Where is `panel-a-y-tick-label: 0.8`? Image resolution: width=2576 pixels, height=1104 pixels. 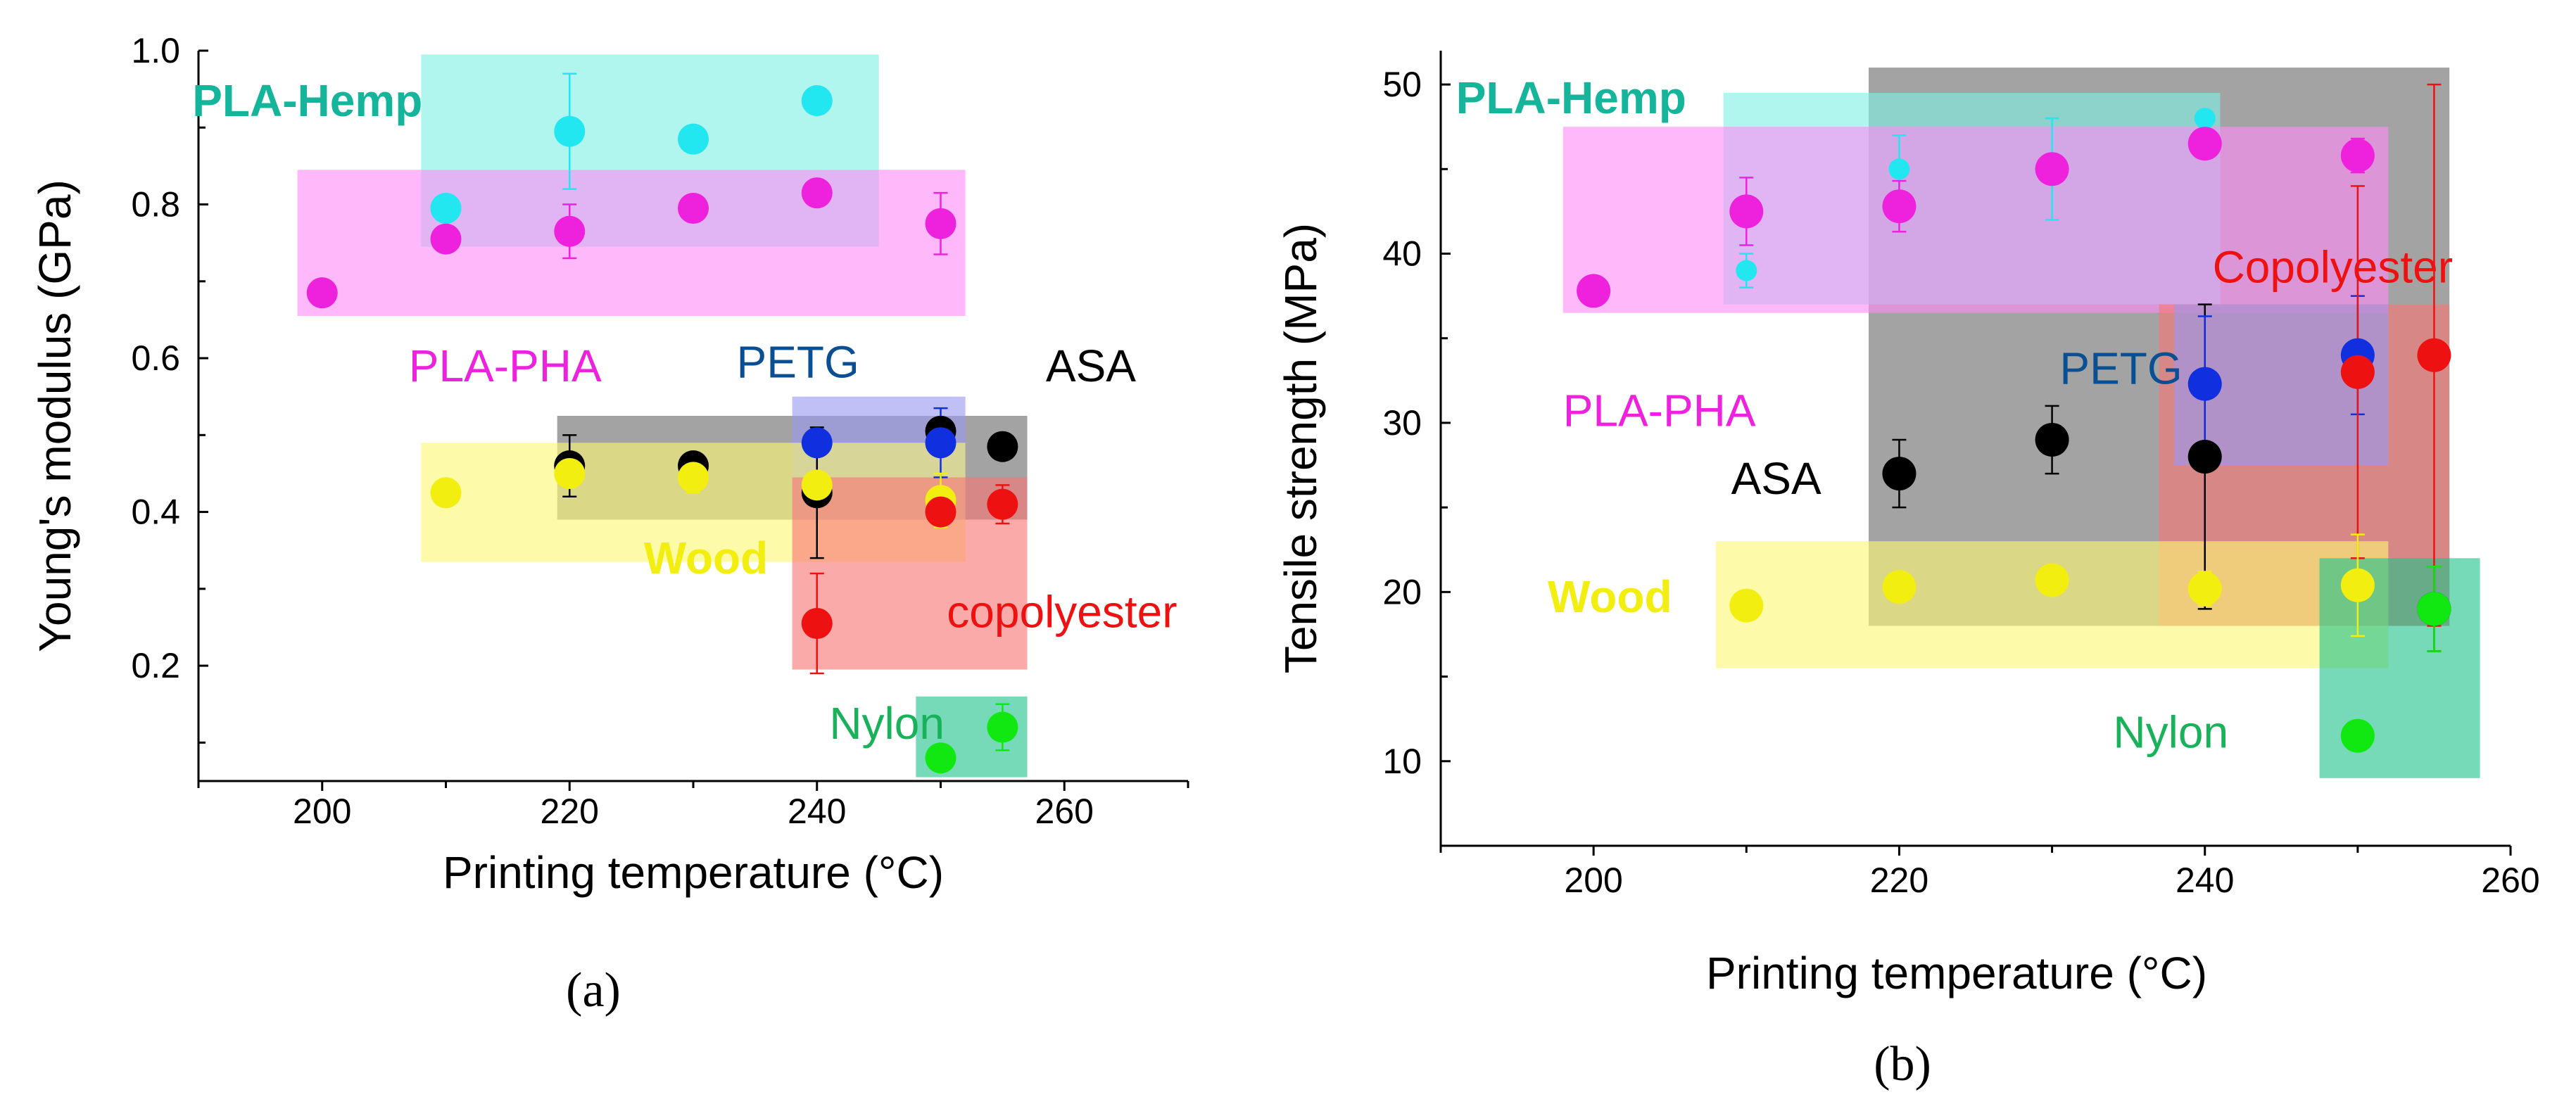
panel-a-y-tick-label: 0.8 is located at coordinates (155, 204).